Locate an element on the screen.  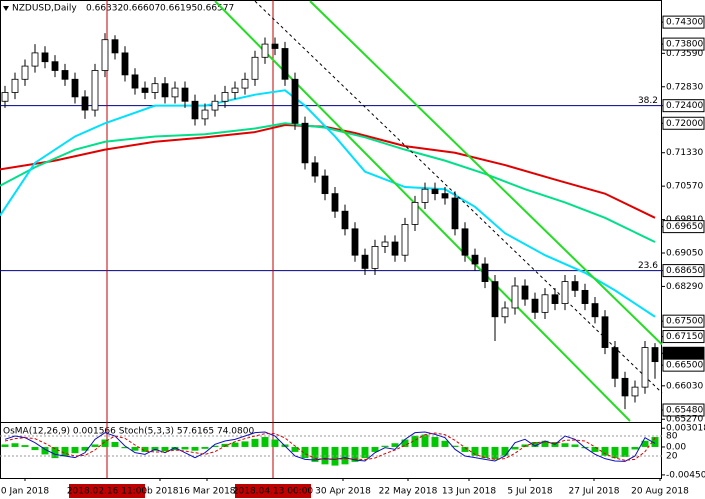
header-value: 0.66195 is located at coordinates (178, 9).